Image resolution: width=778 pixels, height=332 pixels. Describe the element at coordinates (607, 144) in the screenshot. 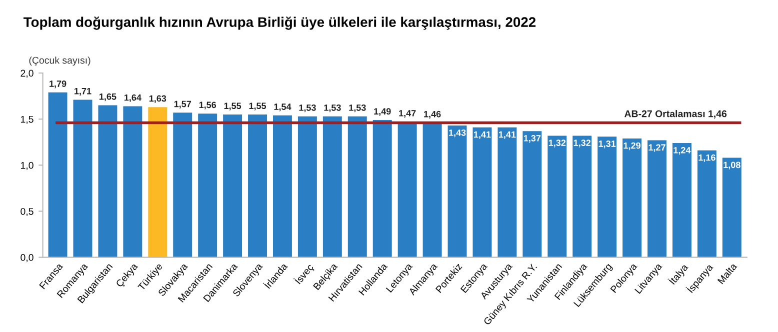

I see `data-label: 1,31` at that location.